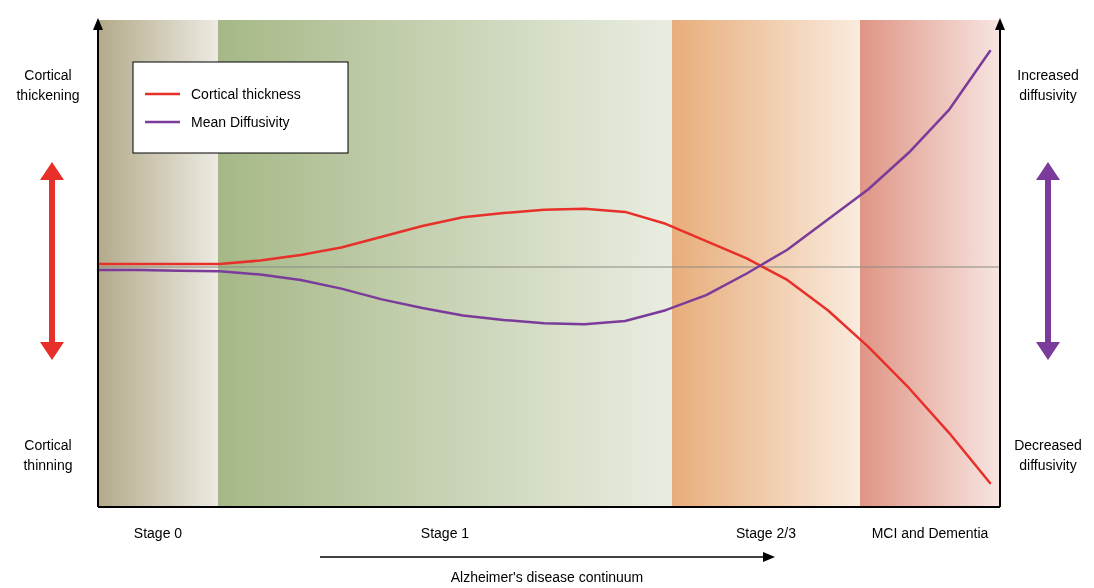 The image size is (1094, 588). I want to click on text: Cortical thickening, so click(48, 85).